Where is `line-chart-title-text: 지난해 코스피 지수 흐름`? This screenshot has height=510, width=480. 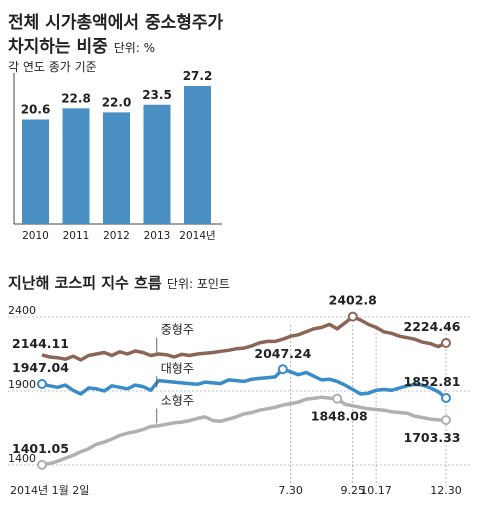
line-chart-title-text: 지난해 코스피 지수 흐름 is located at coordinates (85, 283).